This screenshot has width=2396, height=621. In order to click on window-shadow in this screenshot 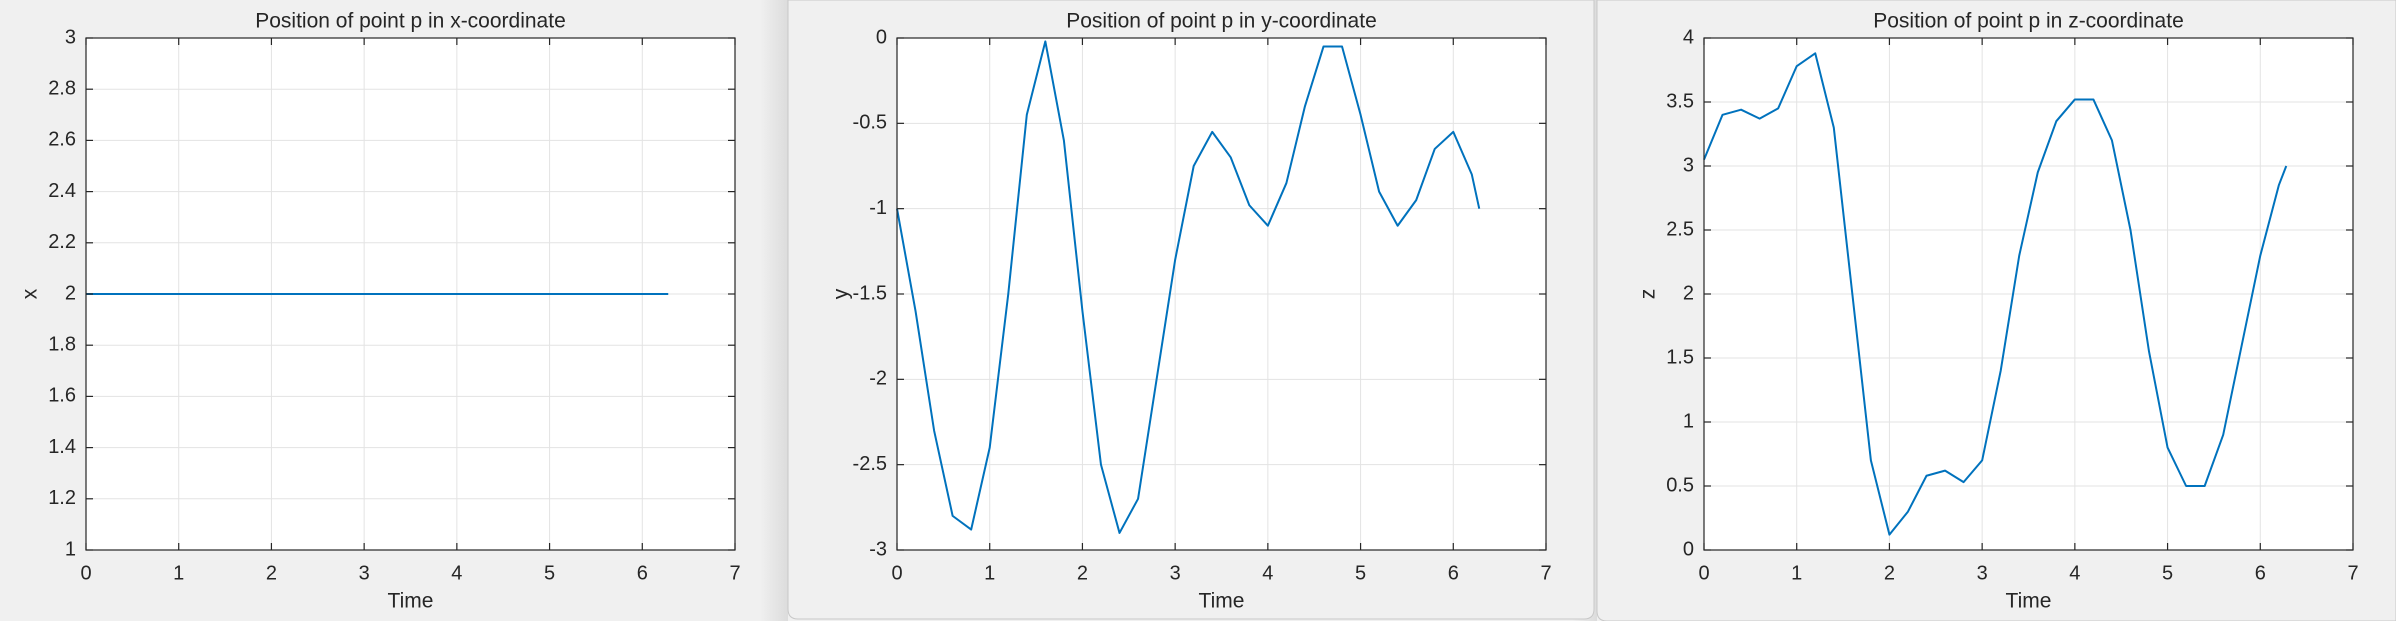, I will do `click(774, 310)`.